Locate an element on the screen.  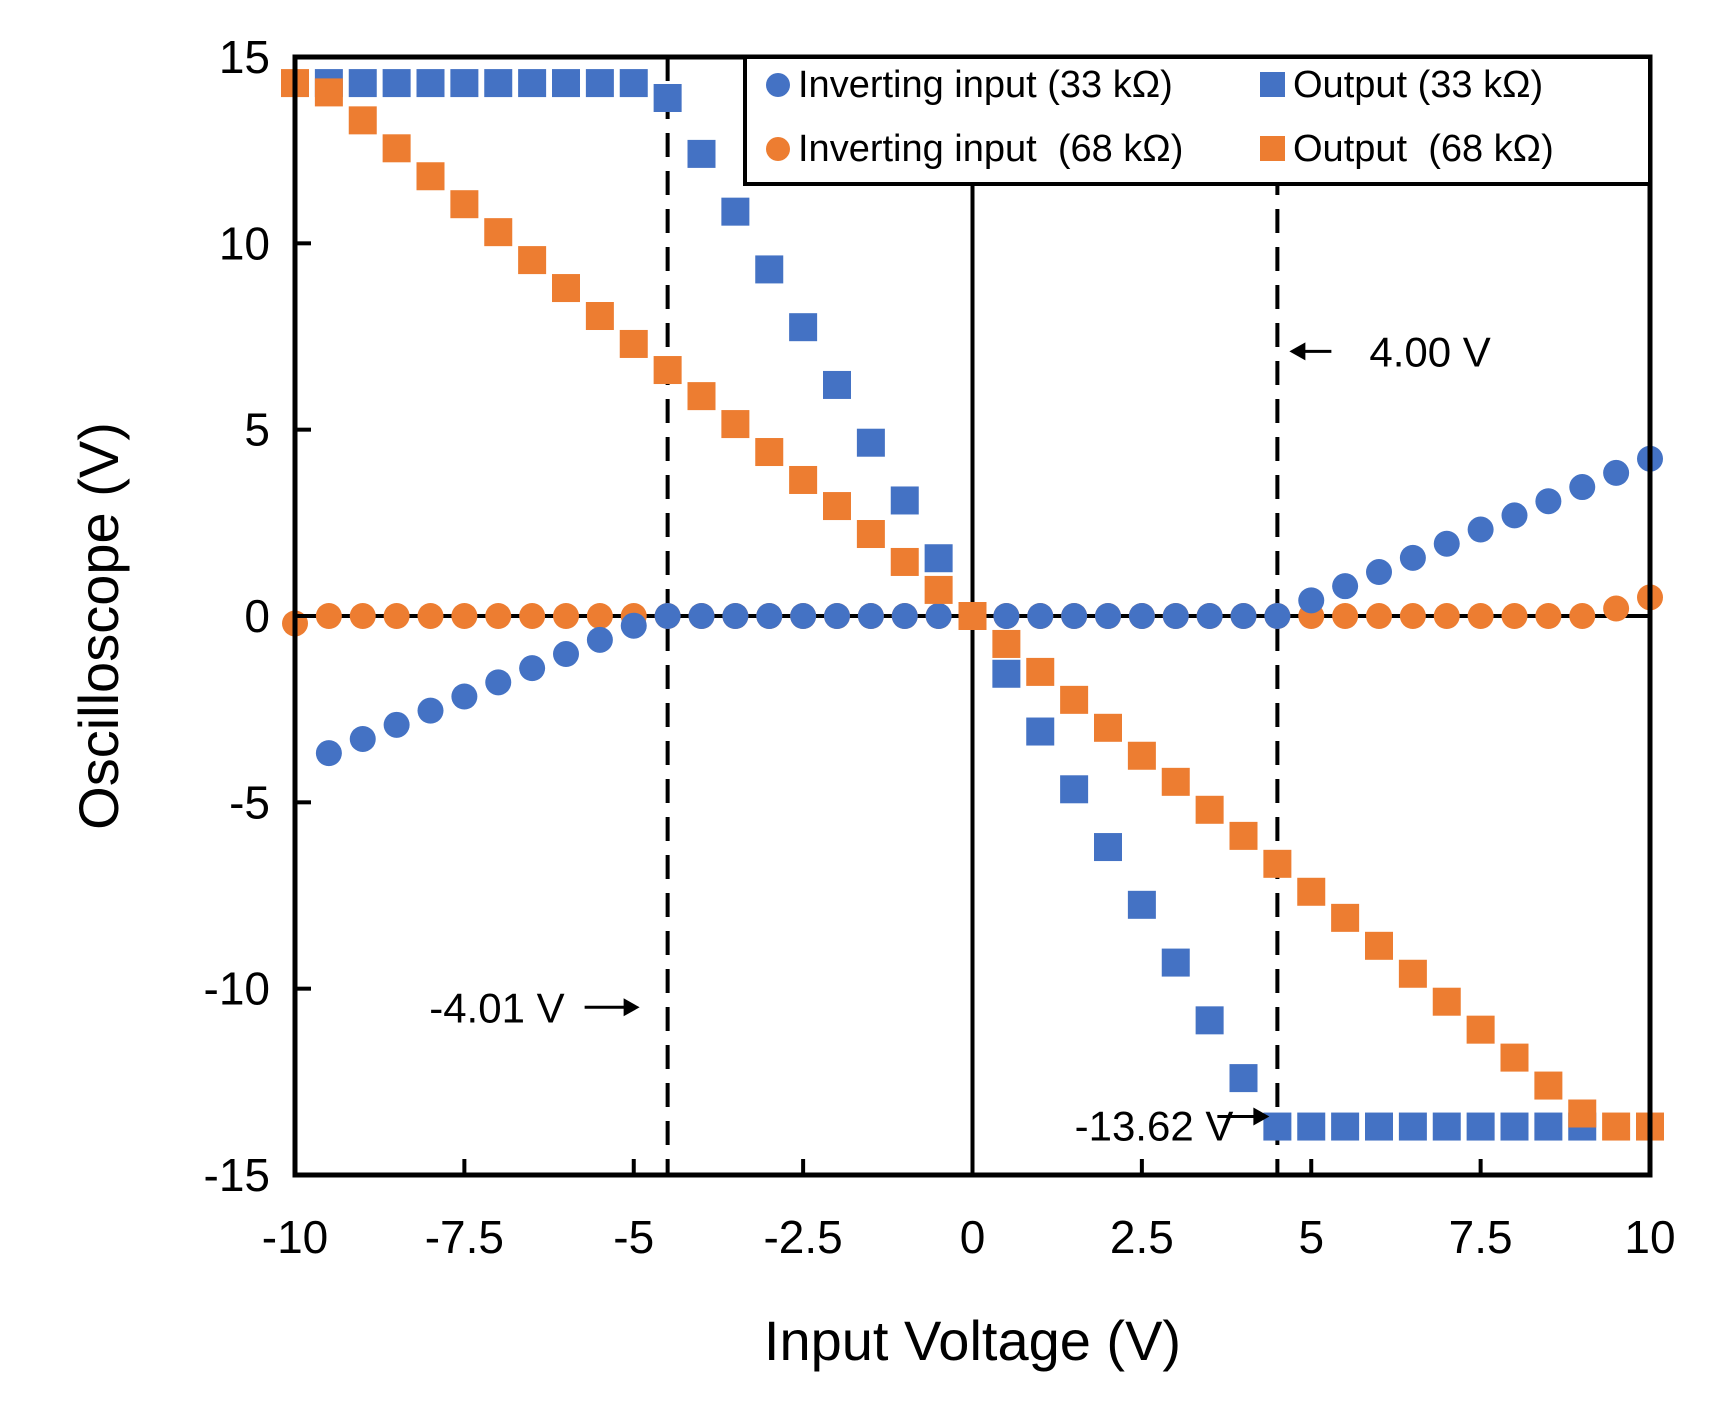
legend-entry: Inverting input (33 kΩ) is located at coordinates (969, 85).